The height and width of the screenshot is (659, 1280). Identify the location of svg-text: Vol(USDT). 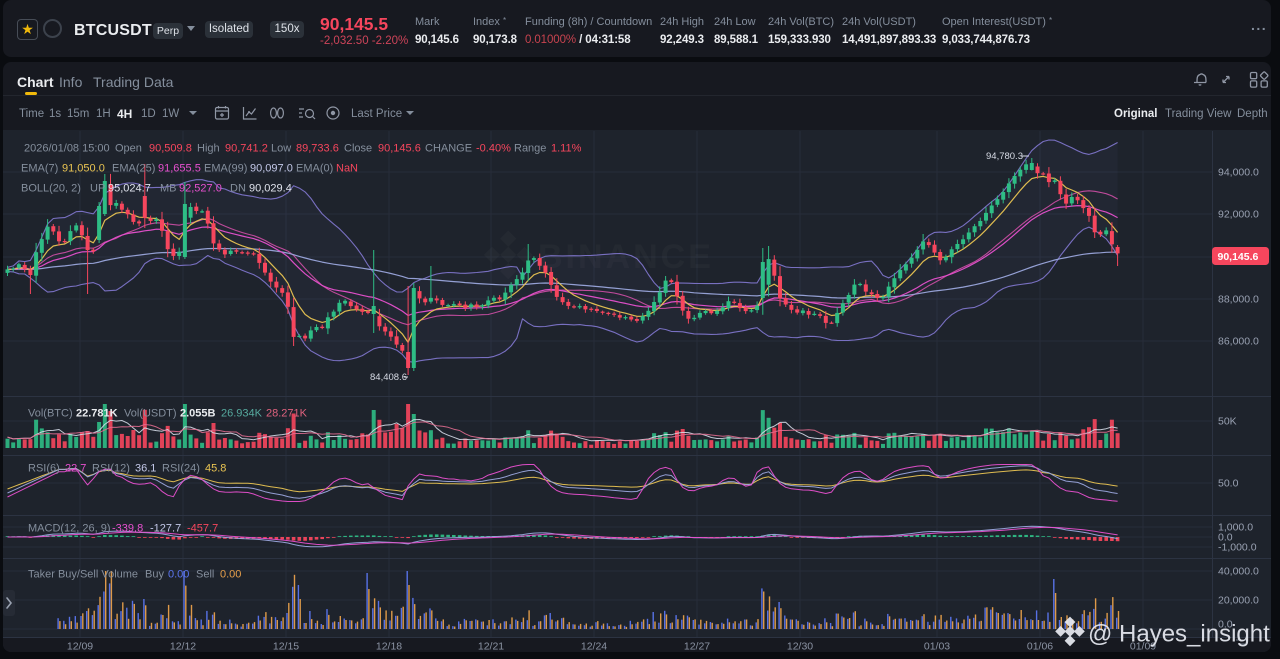
(150, 414).